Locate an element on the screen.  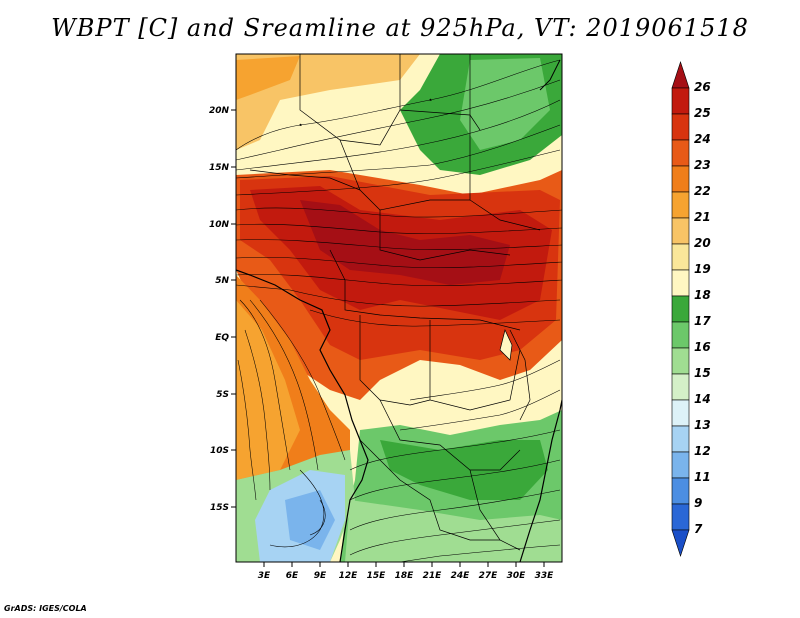
colorbar-label: 24 is located at coordinates (702, 139).